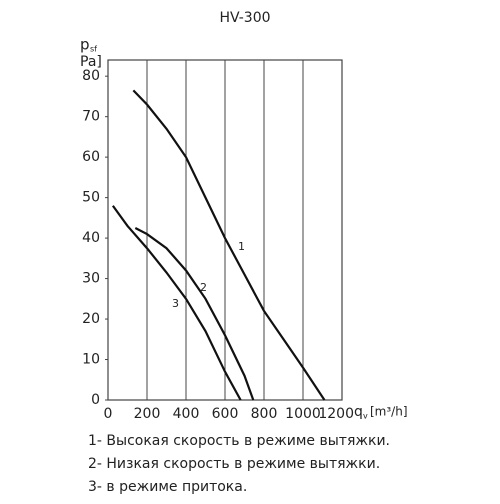 This screenshot has height=504, width=500. I want to click on y-tick-label: 80, so click(91, 76).